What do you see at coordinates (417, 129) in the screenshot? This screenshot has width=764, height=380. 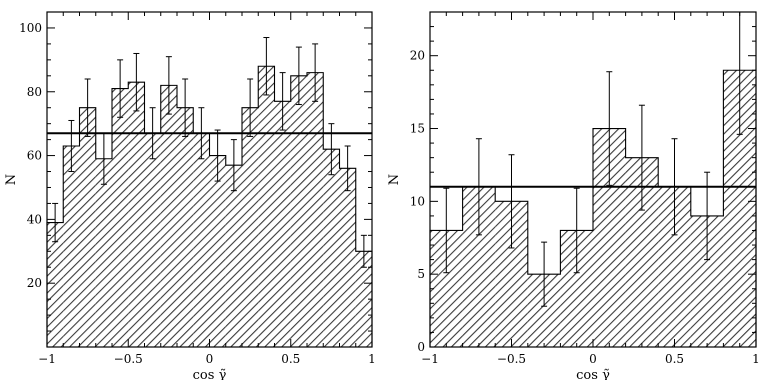 I see `y-tick-label: 15` at bounding box center [417, 129].